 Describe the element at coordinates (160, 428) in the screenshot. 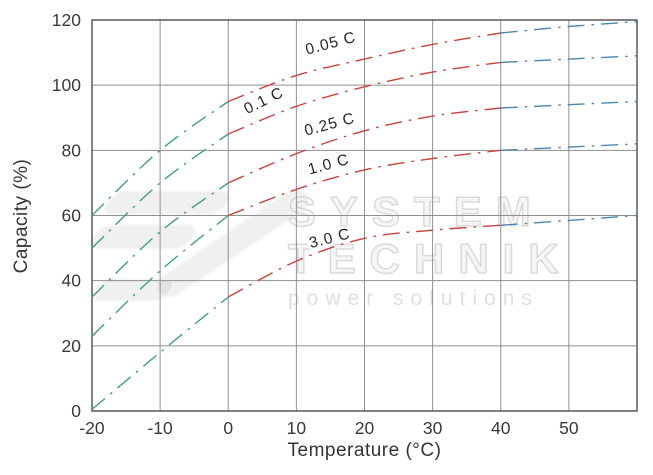

I see `x-tick-label--10: -10` at that location.